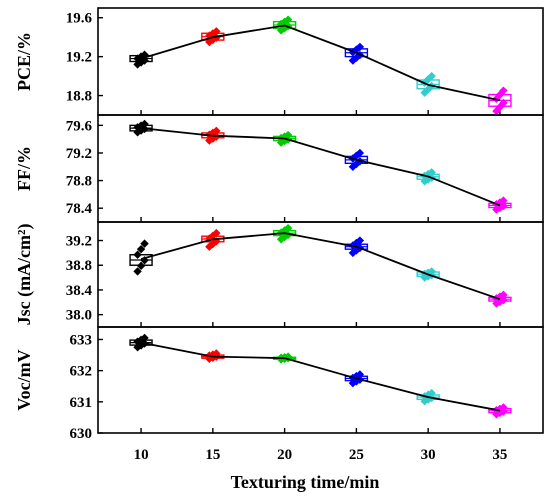 The width and height of the screenshot is (550, 501). Describe the element at coordinates (212, 455) in the screenshot. I see `x-tick-label: 15` at that location.